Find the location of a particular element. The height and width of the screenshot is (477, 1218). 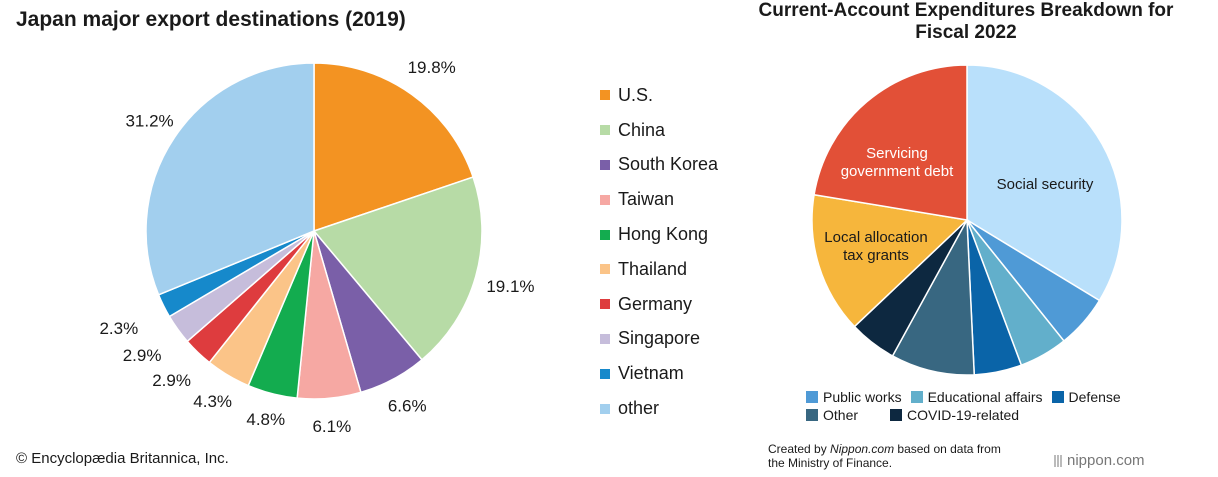

right-slice-other is located at coordinates (933, 296).